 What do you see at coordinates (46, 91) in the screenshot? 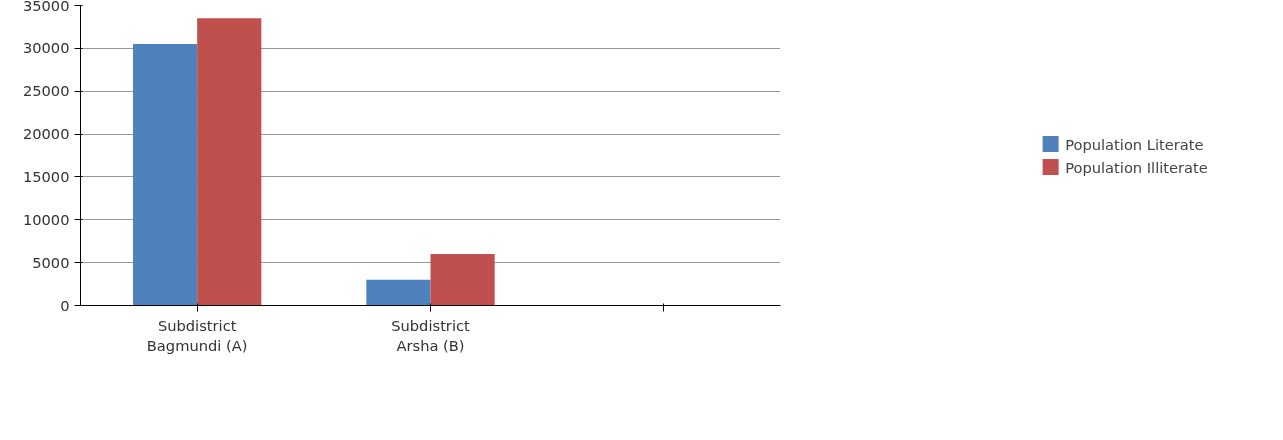
I see `y-tick-label: 25000` at bounding box center [46, 91].